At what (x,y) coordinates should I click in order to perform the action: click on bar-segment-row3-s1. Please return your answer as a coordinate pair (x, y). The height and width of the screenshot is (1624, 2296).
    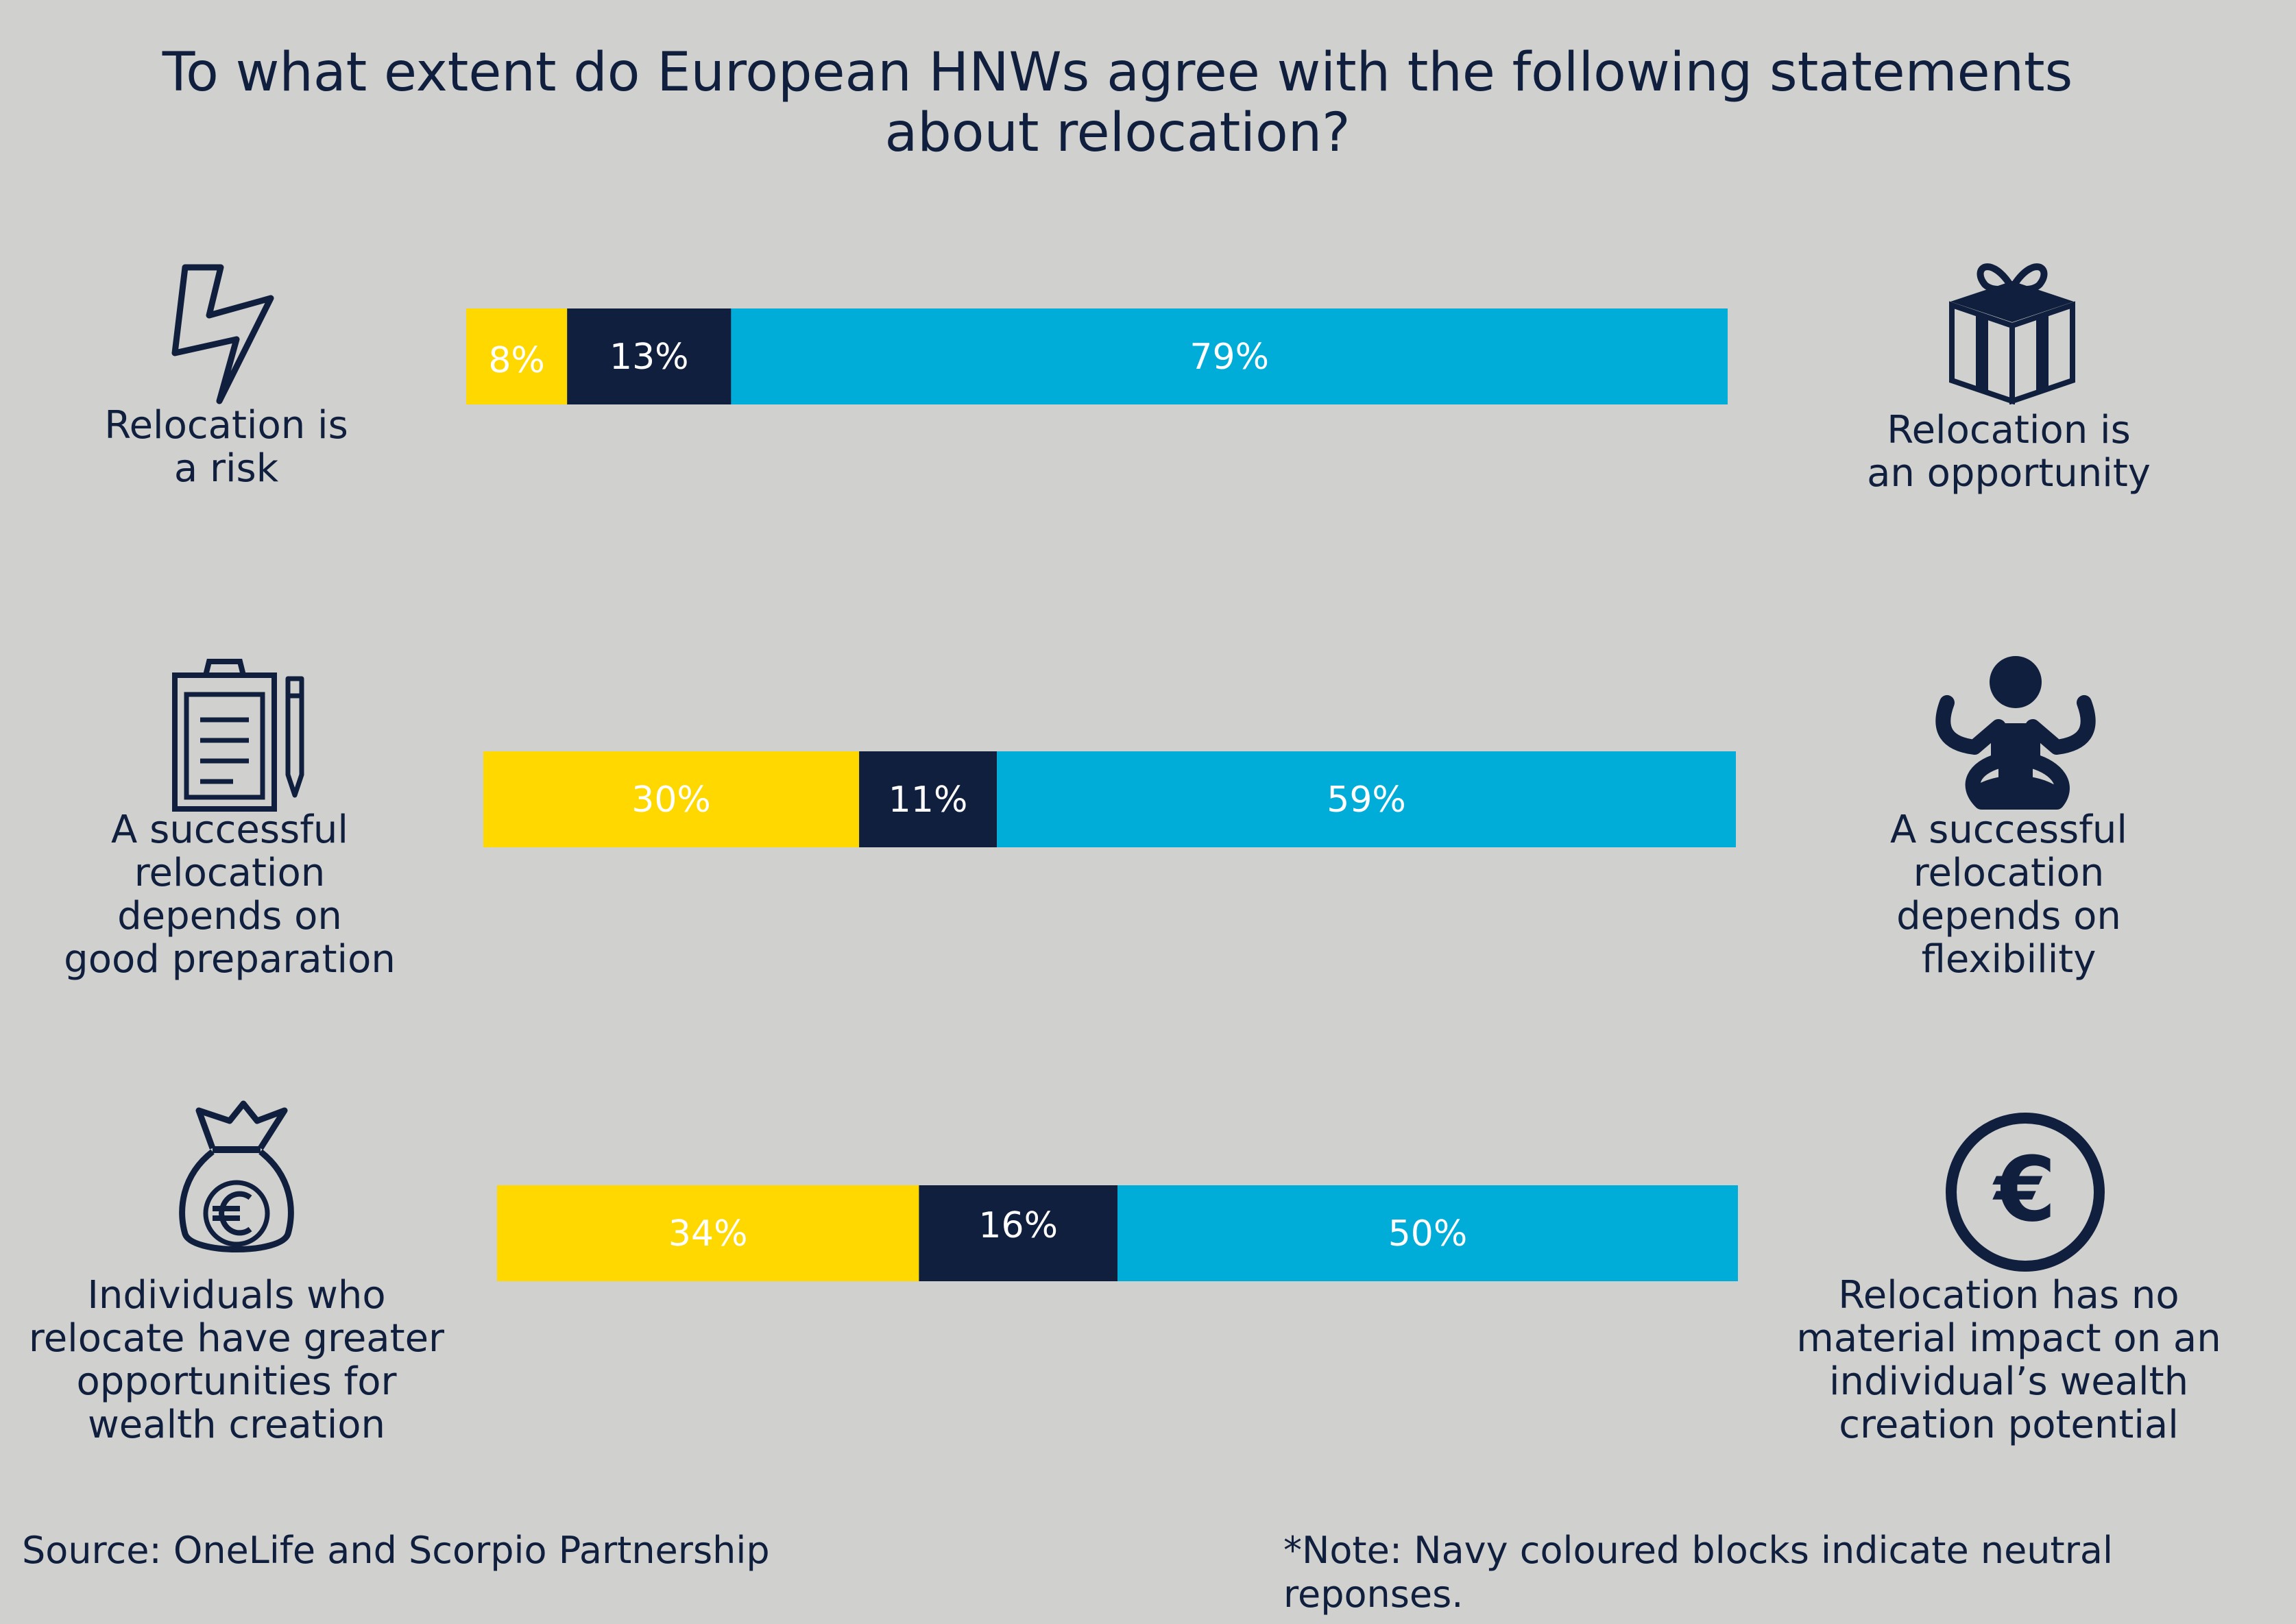
    Looking at the image, I should click on (708, 1233).